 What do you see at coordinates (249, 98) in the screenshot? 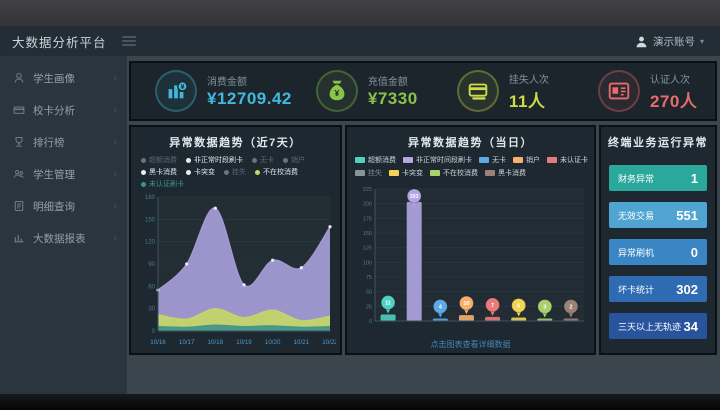
I see `kpi-value: ¥12709.42` at bounding box center [249, 98].